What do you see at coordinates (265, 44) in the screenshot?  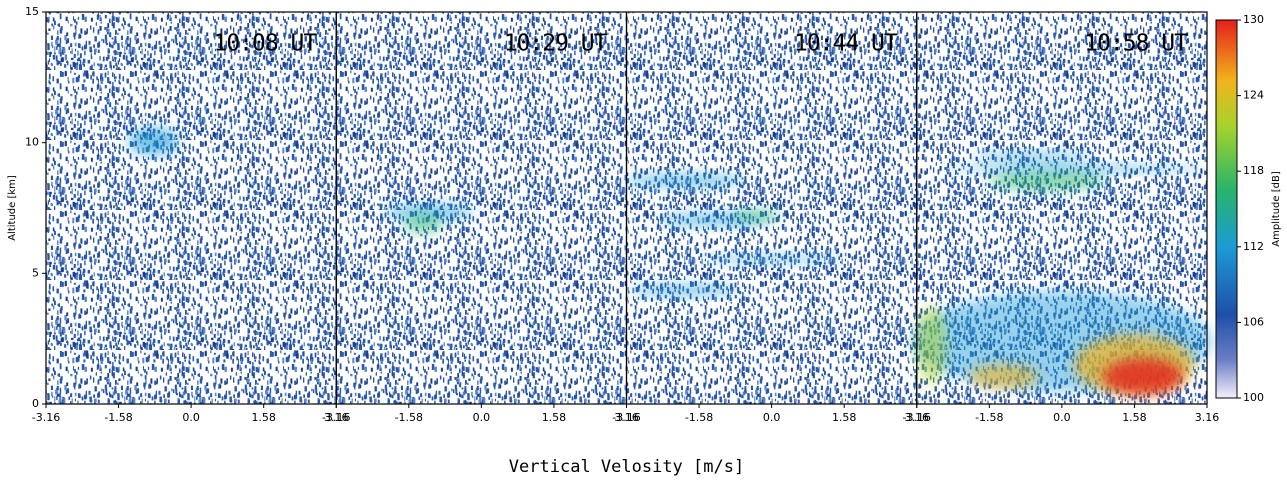 I see `panel-title: 10:08 UT` at bounding box center [265, 44].